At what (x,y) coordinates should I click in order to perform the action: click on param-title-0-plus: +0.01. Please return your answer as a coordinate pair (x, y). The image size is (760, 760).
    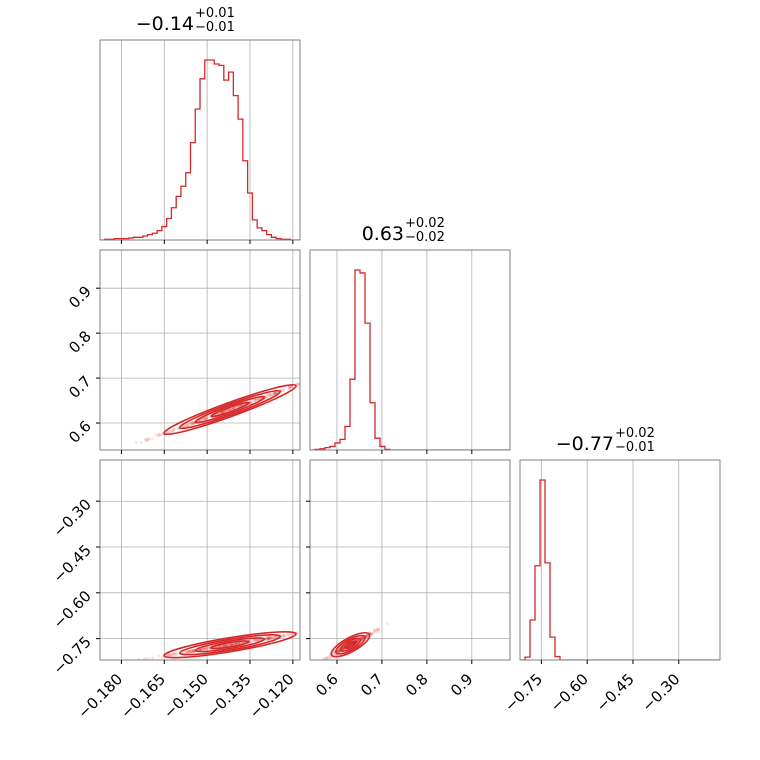
    Looking at the image, I should click on (215, 13).